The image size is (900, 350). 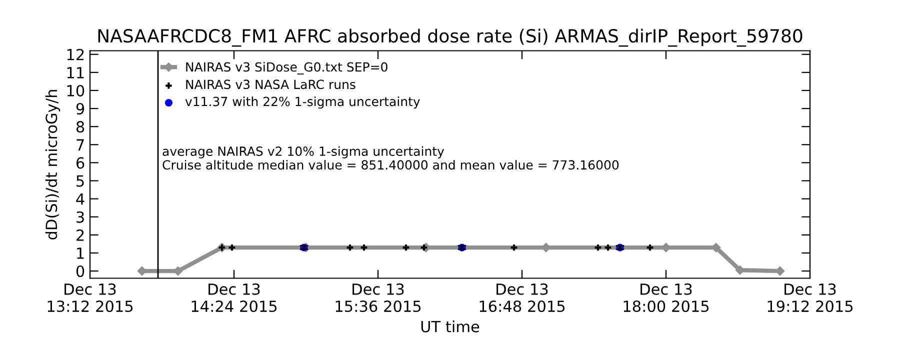 I want to click on legend-label: NAIRAS v3 NASA LaRC runs, so click(x=271, y=85).